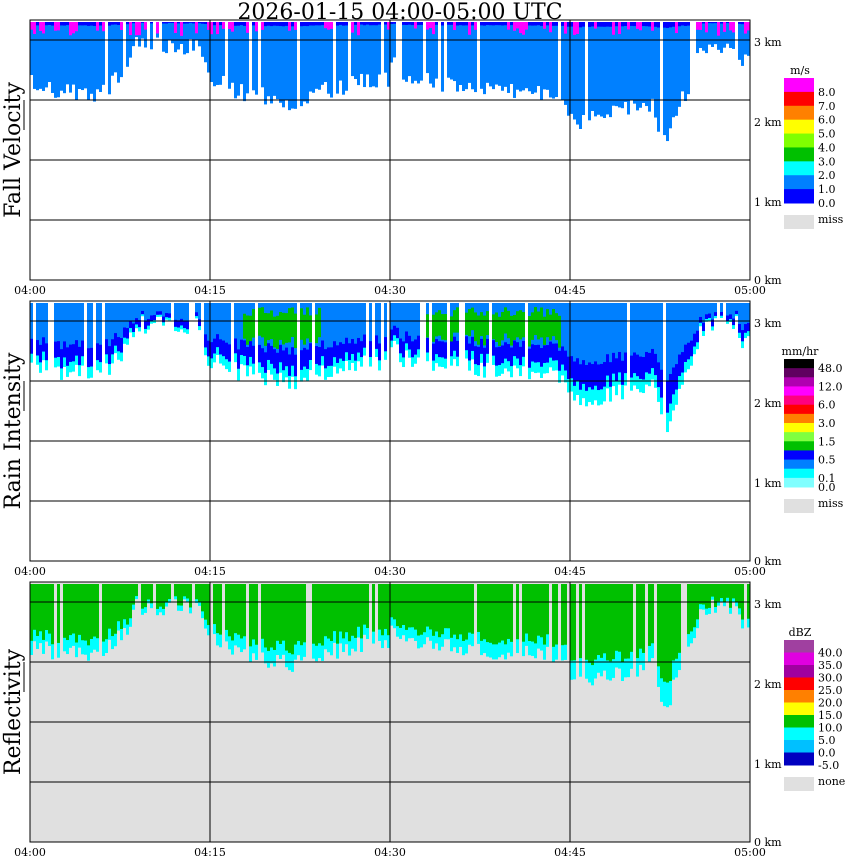 The width and height of the screenshot is (850, 868). Describe the element at coordinates (830, 703) in the screenshot. I see `legend-label: 20.0` at that location.